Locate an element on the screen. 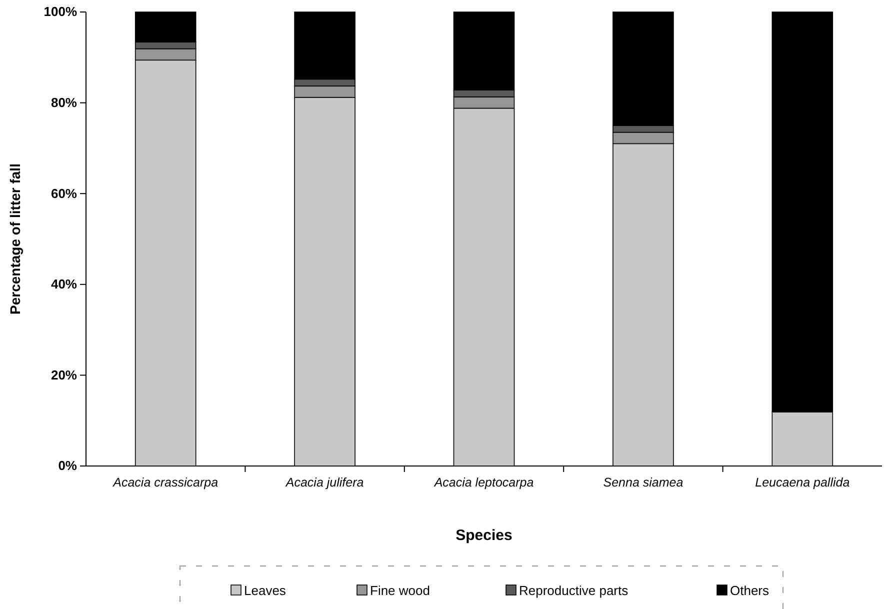  y-tick-label: 40% is located at coordinates (64, 284).